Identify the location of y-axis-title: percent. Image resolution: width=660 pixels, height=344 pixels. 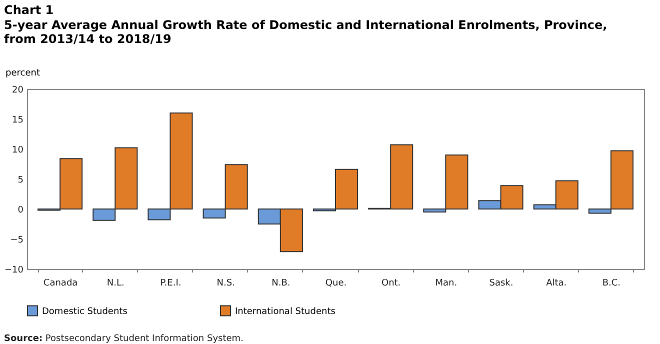
(23, 73).